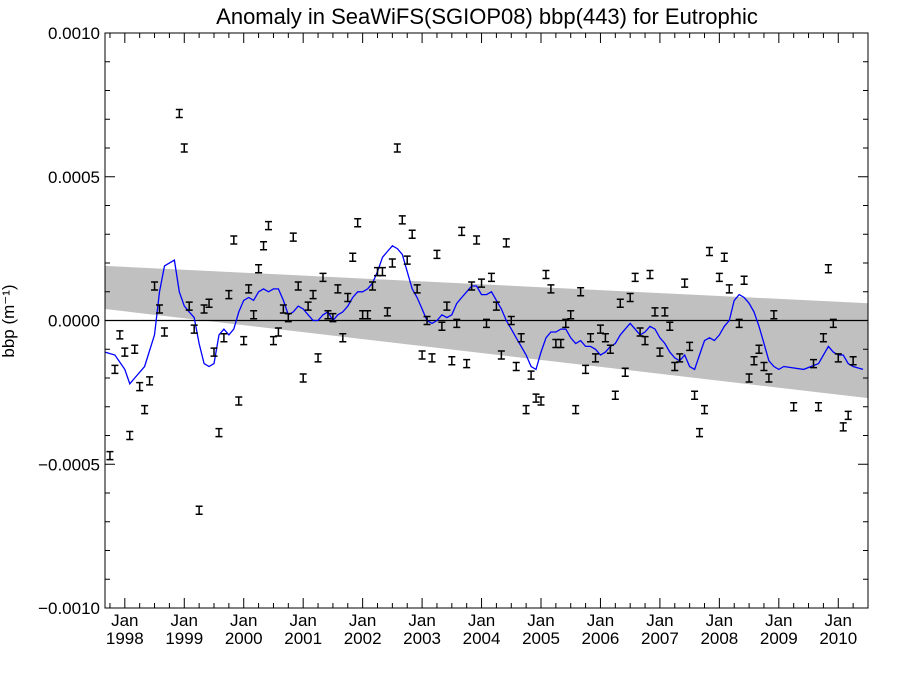  I want to click on x-tick-year-label: 2003, so click(422, 638).